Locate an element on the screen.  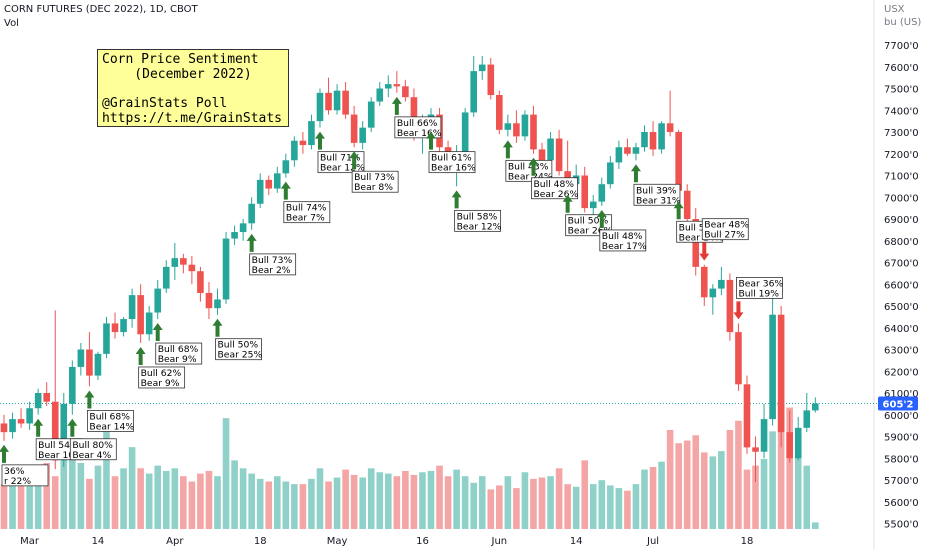
sentiment-line1: Bull 43% is located at coordinates (528, 166).